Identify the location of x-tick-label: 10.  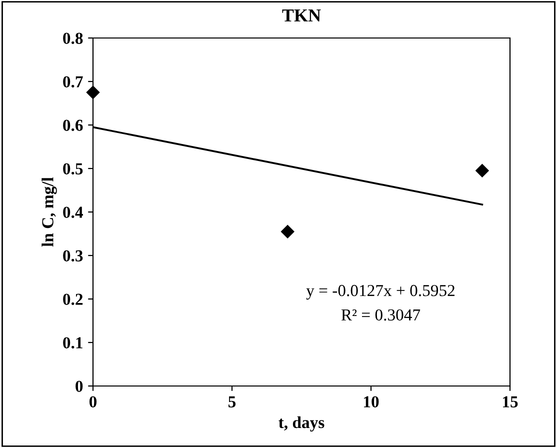
(371, 402).